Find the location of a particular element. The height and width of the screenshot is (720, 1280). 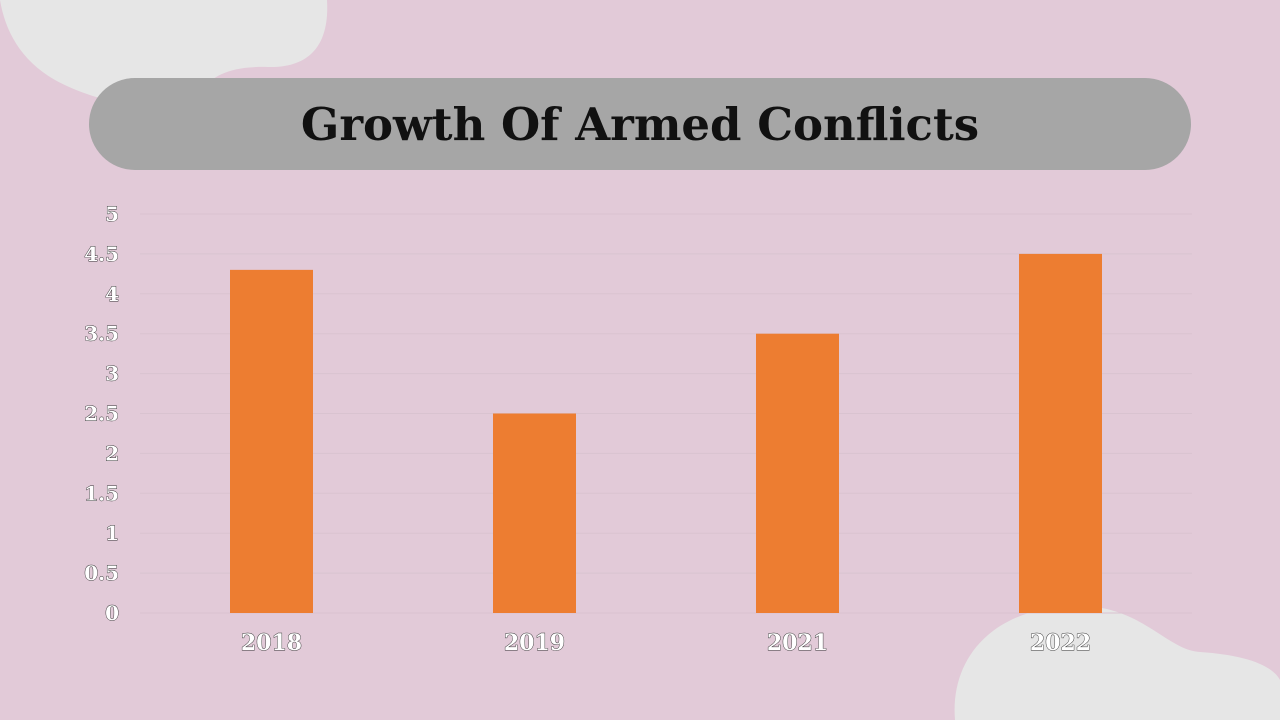

y-tick-label: 3 is located at coordinates (112, 374).